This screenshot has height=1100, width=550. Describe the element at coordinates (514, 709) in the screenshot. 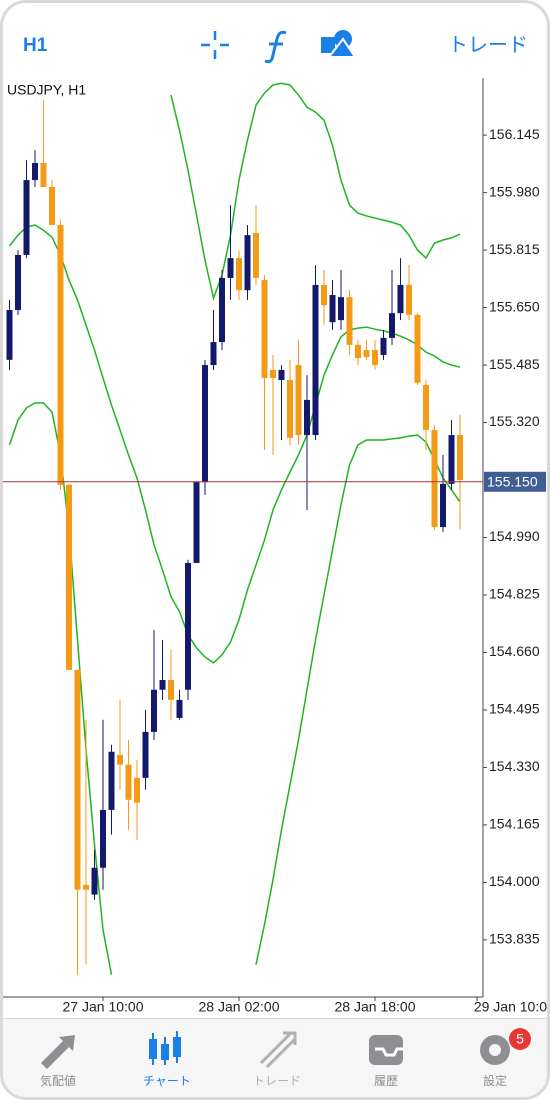

I see `y-tick-label: 154.495` at that location.